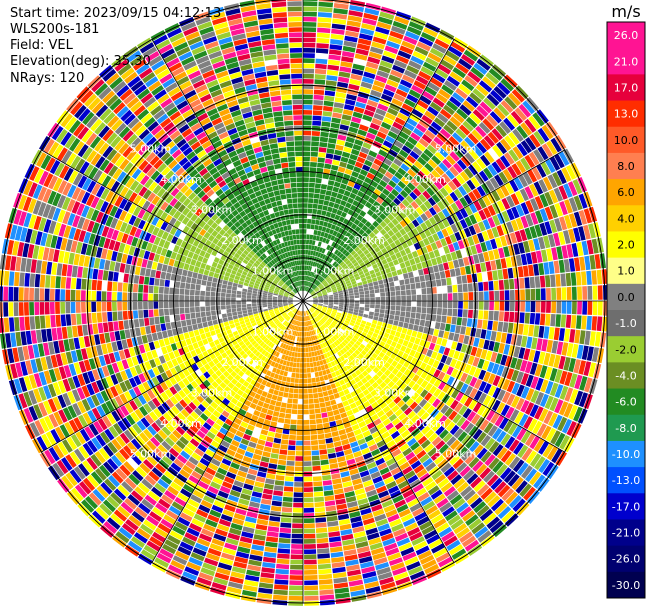 The width and height of the screenshot is (647, 607). Describe the element at coordinates (55, 29) in the screenshot. I see `instrument-label: WLS200s-181` at that location.